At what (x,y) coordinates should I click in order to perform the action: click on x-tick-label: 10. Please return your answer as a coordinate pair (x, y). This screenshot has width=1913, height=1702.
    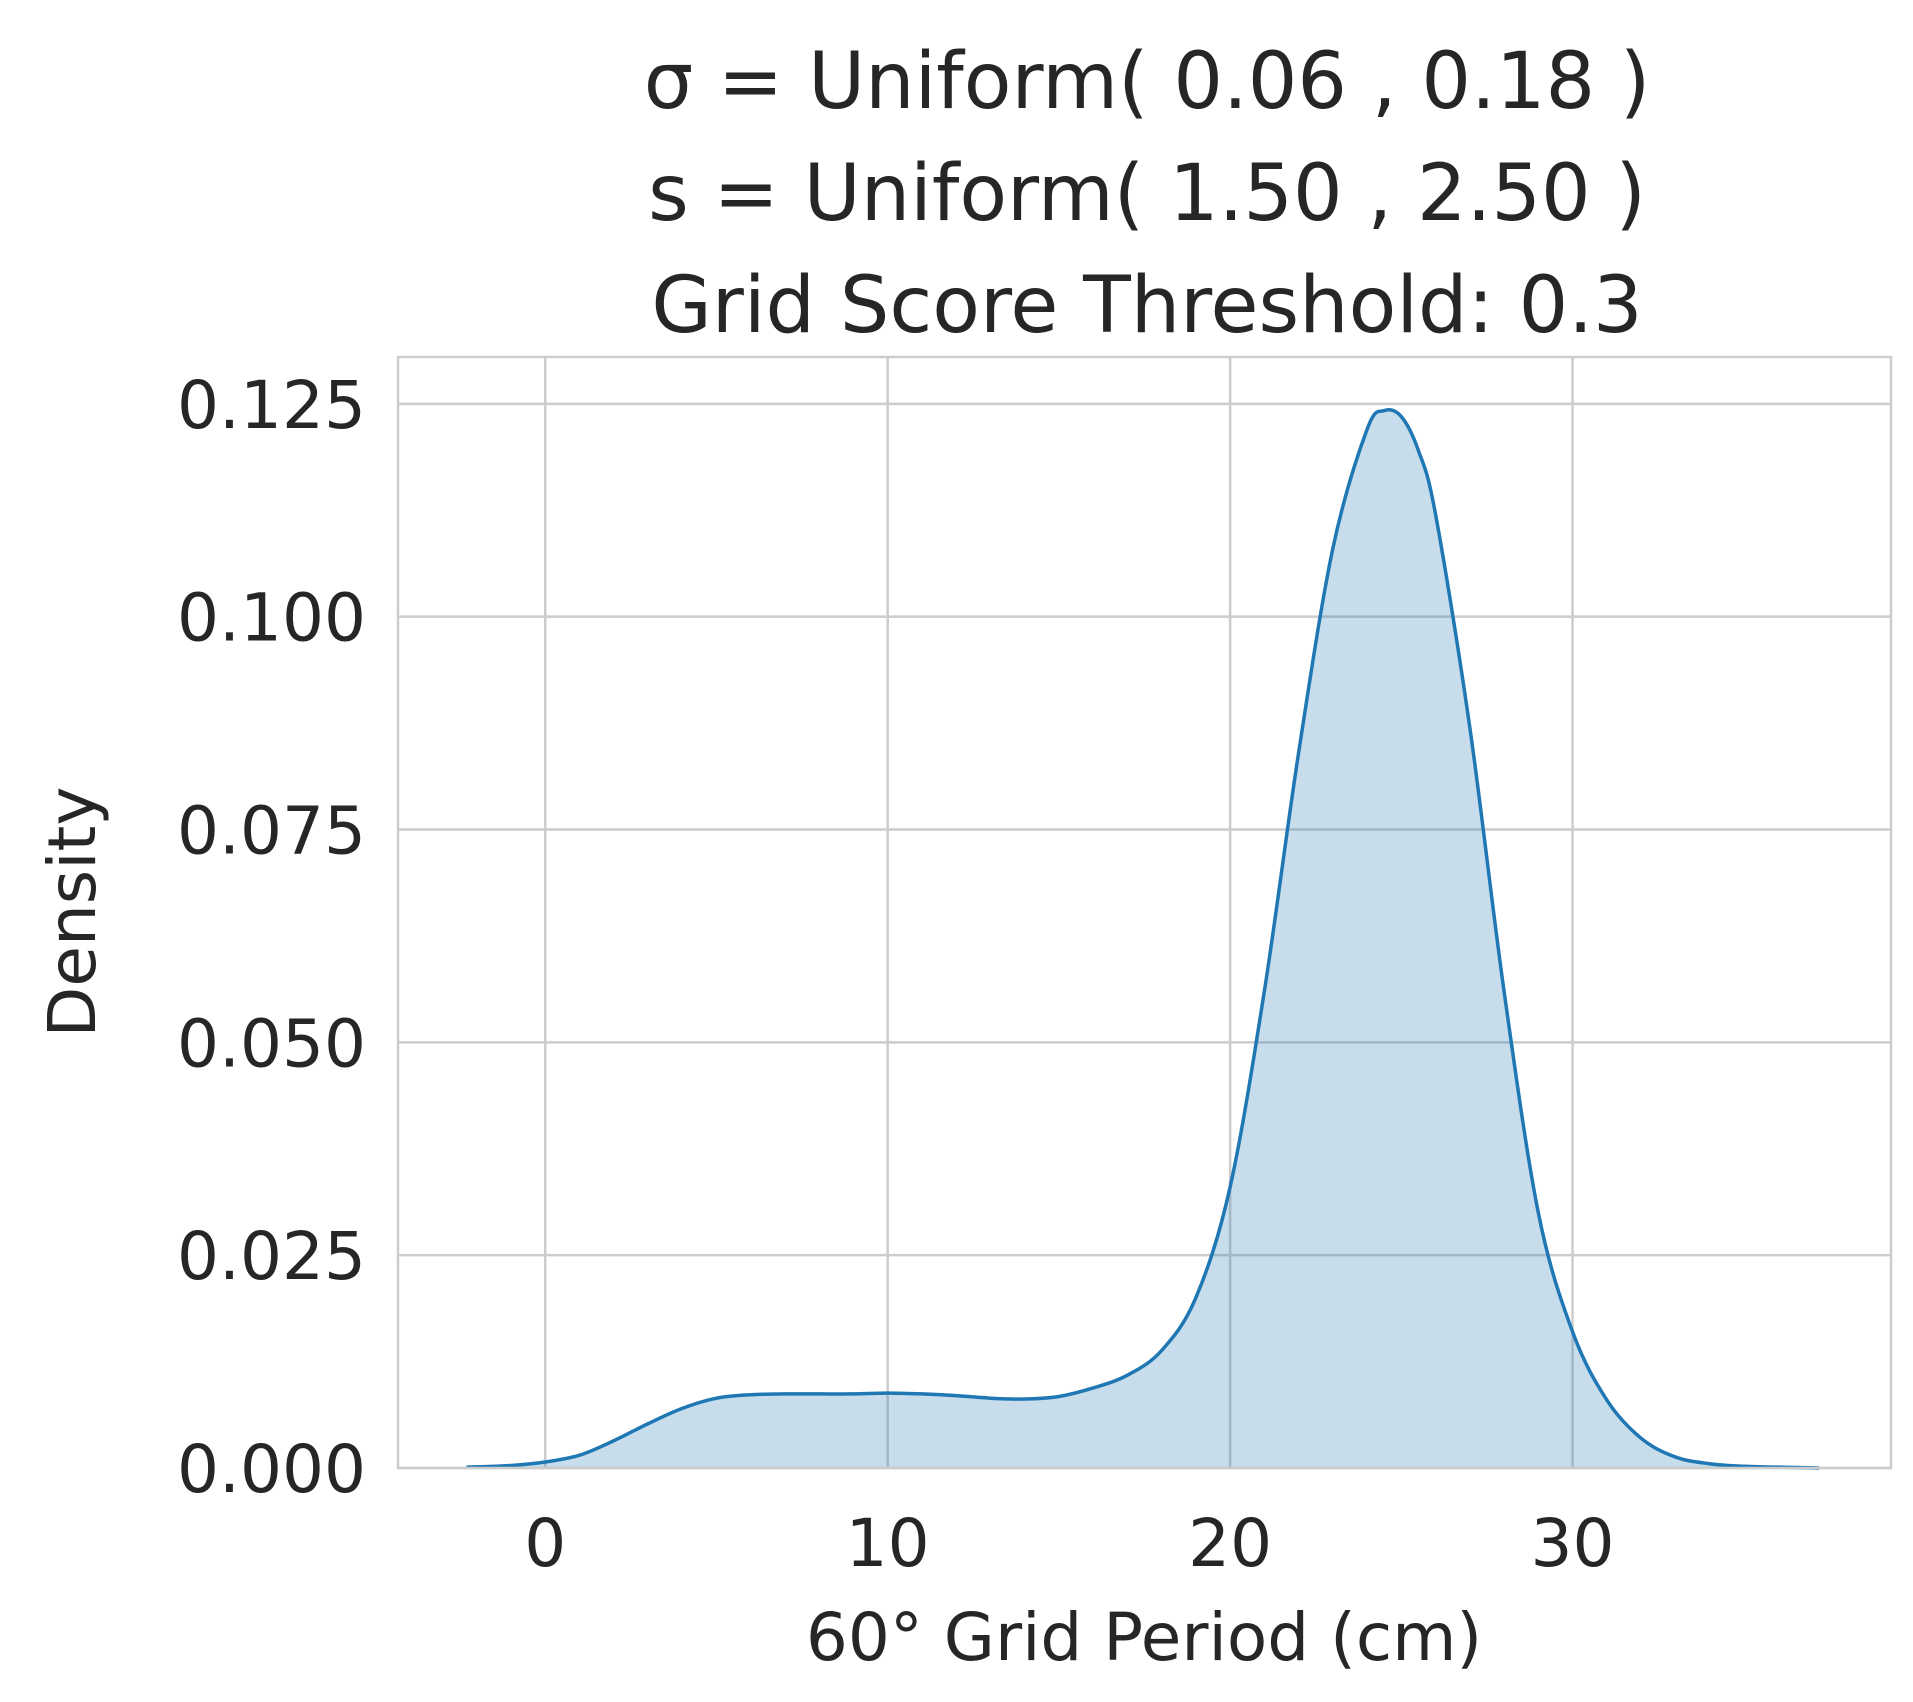
    Looking at the image, I should click on (888, 1543).